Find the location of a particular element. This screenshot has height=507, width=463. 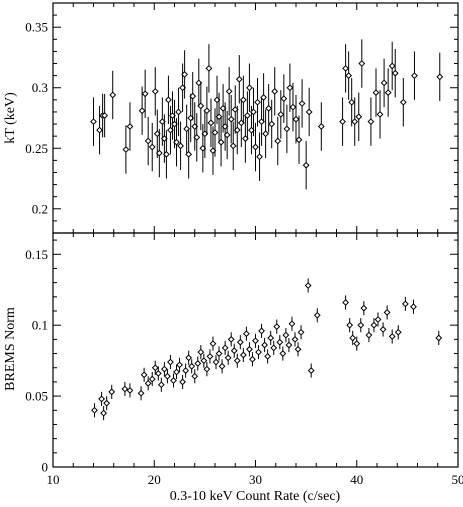

x-tick-label: 40 is located at coordinates (356, 479).